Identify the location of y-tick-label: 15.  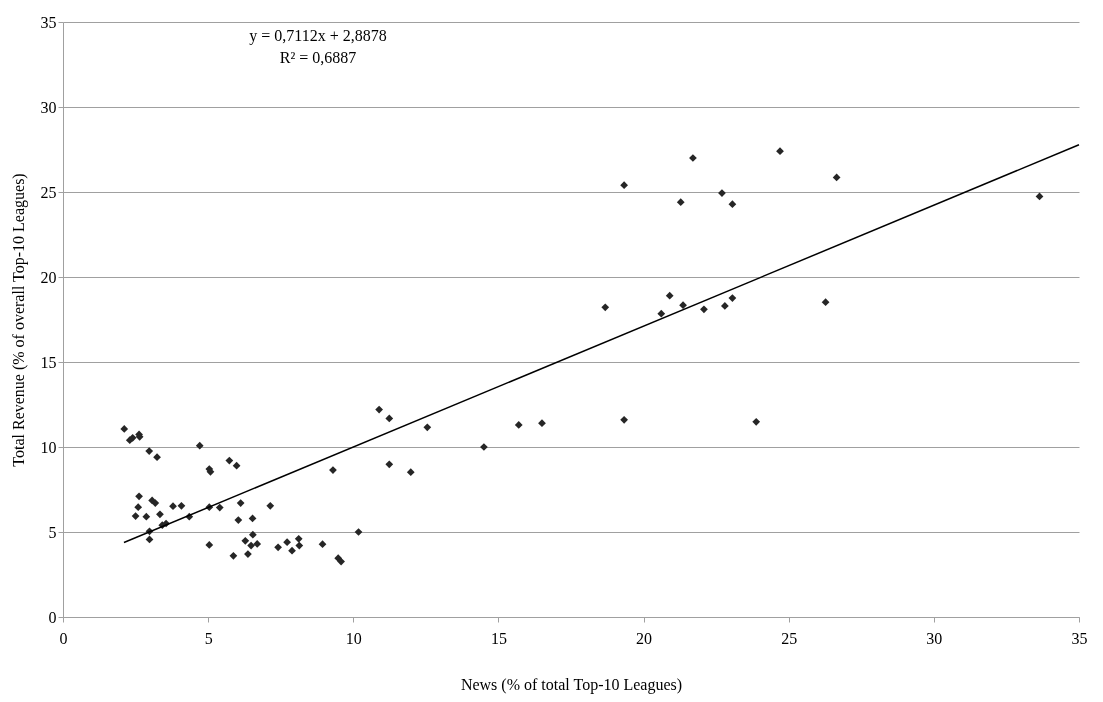
(48, 362).